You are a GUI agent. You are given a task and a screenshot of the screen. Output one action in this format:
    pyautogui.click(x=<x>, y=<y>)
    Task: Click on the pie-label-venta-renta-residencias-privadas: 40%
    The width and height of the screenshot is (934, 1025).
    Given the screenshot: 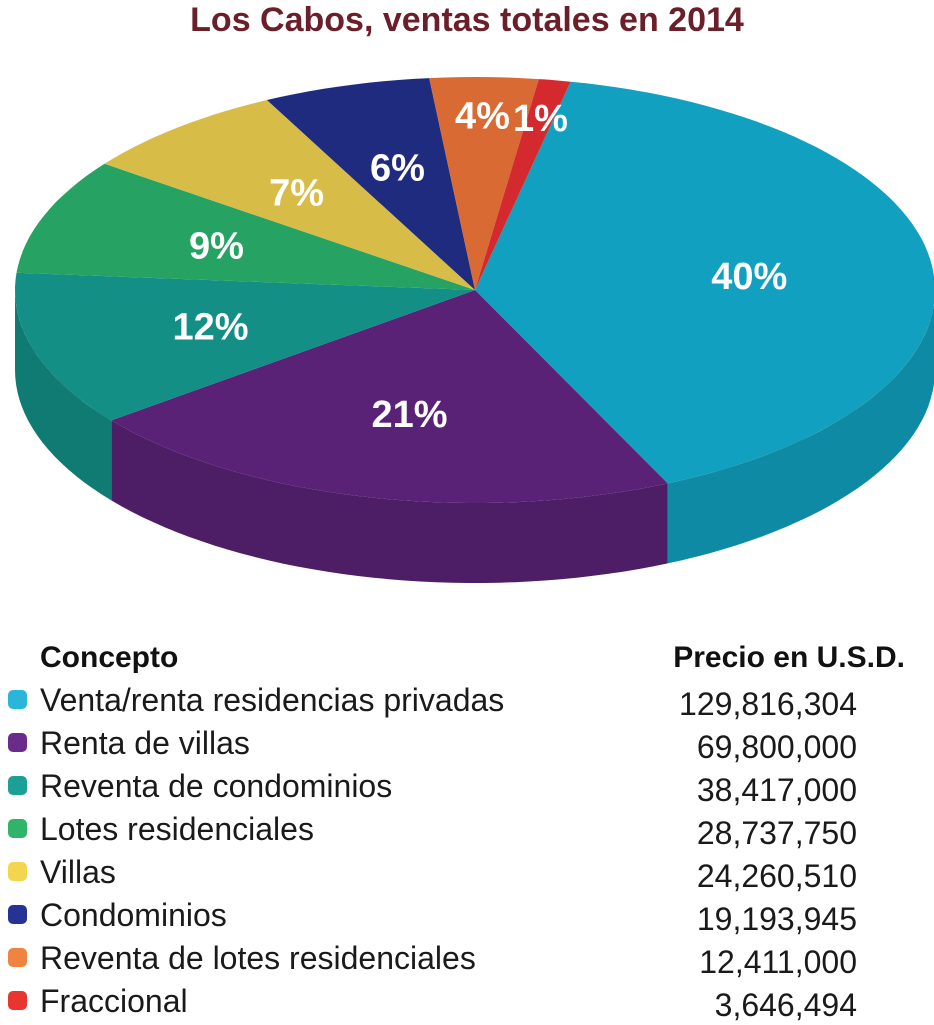 What is the action you would take?
    pyautogui.click(x=749, y=277)
    